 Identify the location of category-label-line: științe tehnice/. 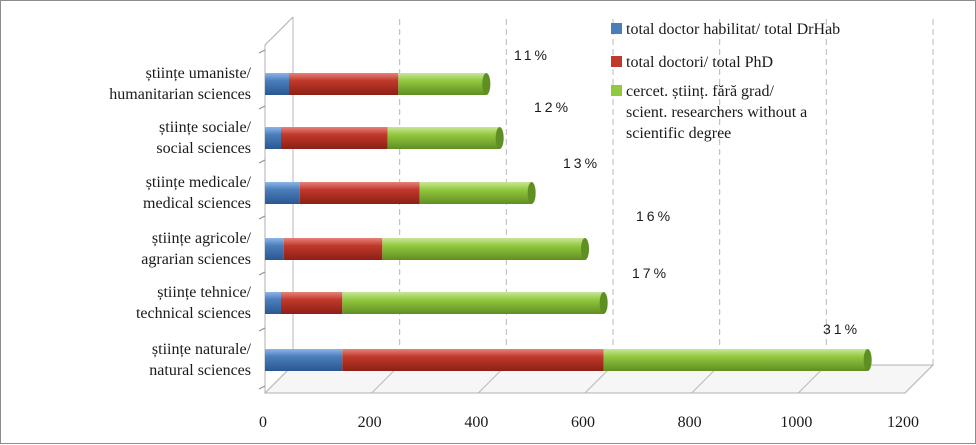
(204, 292).